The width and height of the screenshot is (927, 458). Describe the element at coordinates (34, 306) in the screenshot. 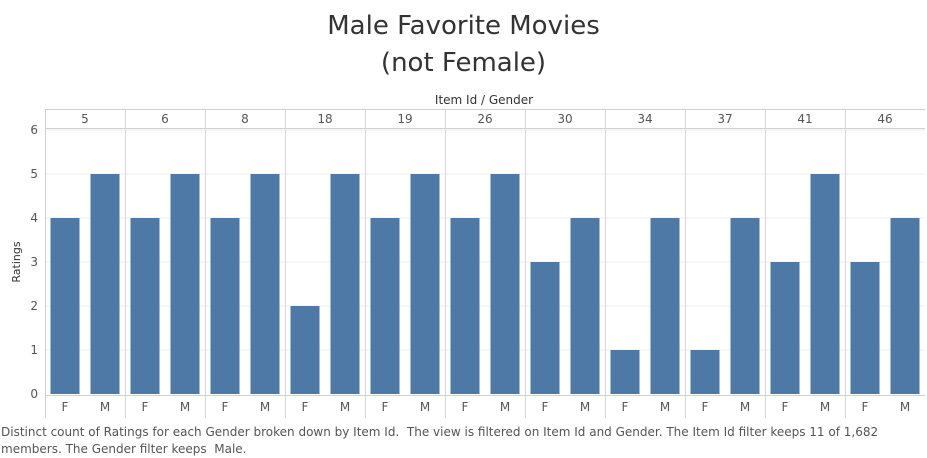

I see `y-tick-label: 2` at that location.